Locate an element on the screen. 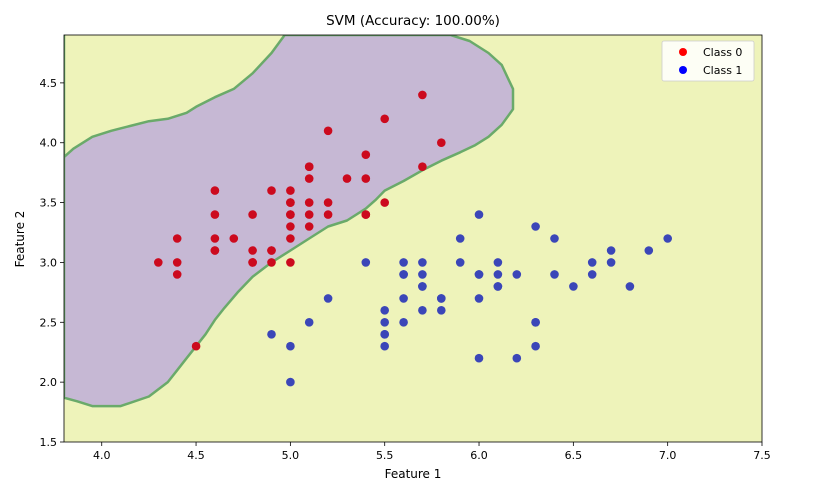 Image resolution: width=824 pixels, height=493 pixels. x-tick-label: 4.5 is located at coordinates (196, 455).